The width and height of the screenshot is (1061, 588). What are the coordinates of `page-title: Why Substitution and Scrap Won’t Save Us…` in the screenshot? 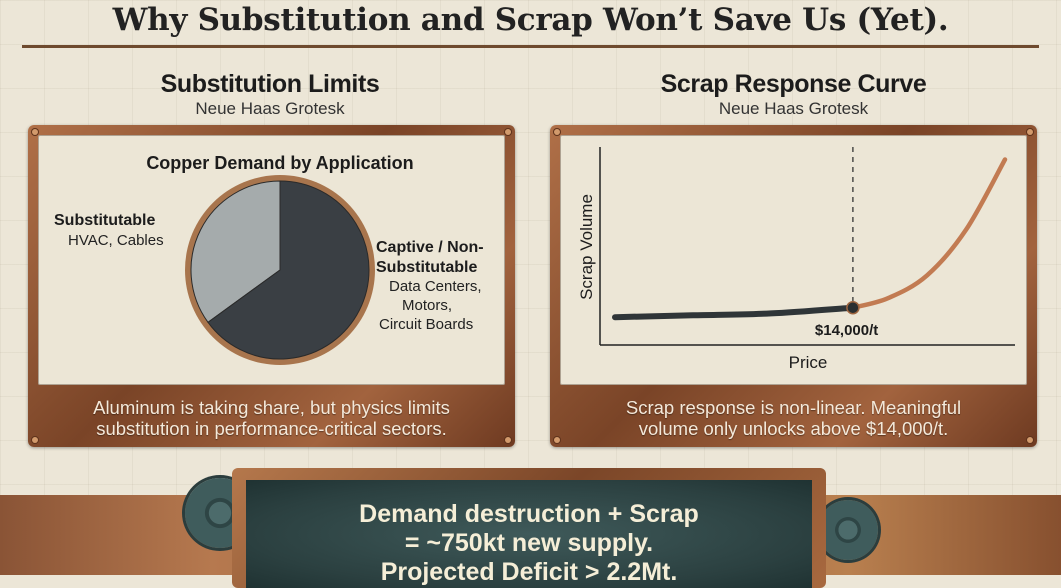 It's located at (530, 20).